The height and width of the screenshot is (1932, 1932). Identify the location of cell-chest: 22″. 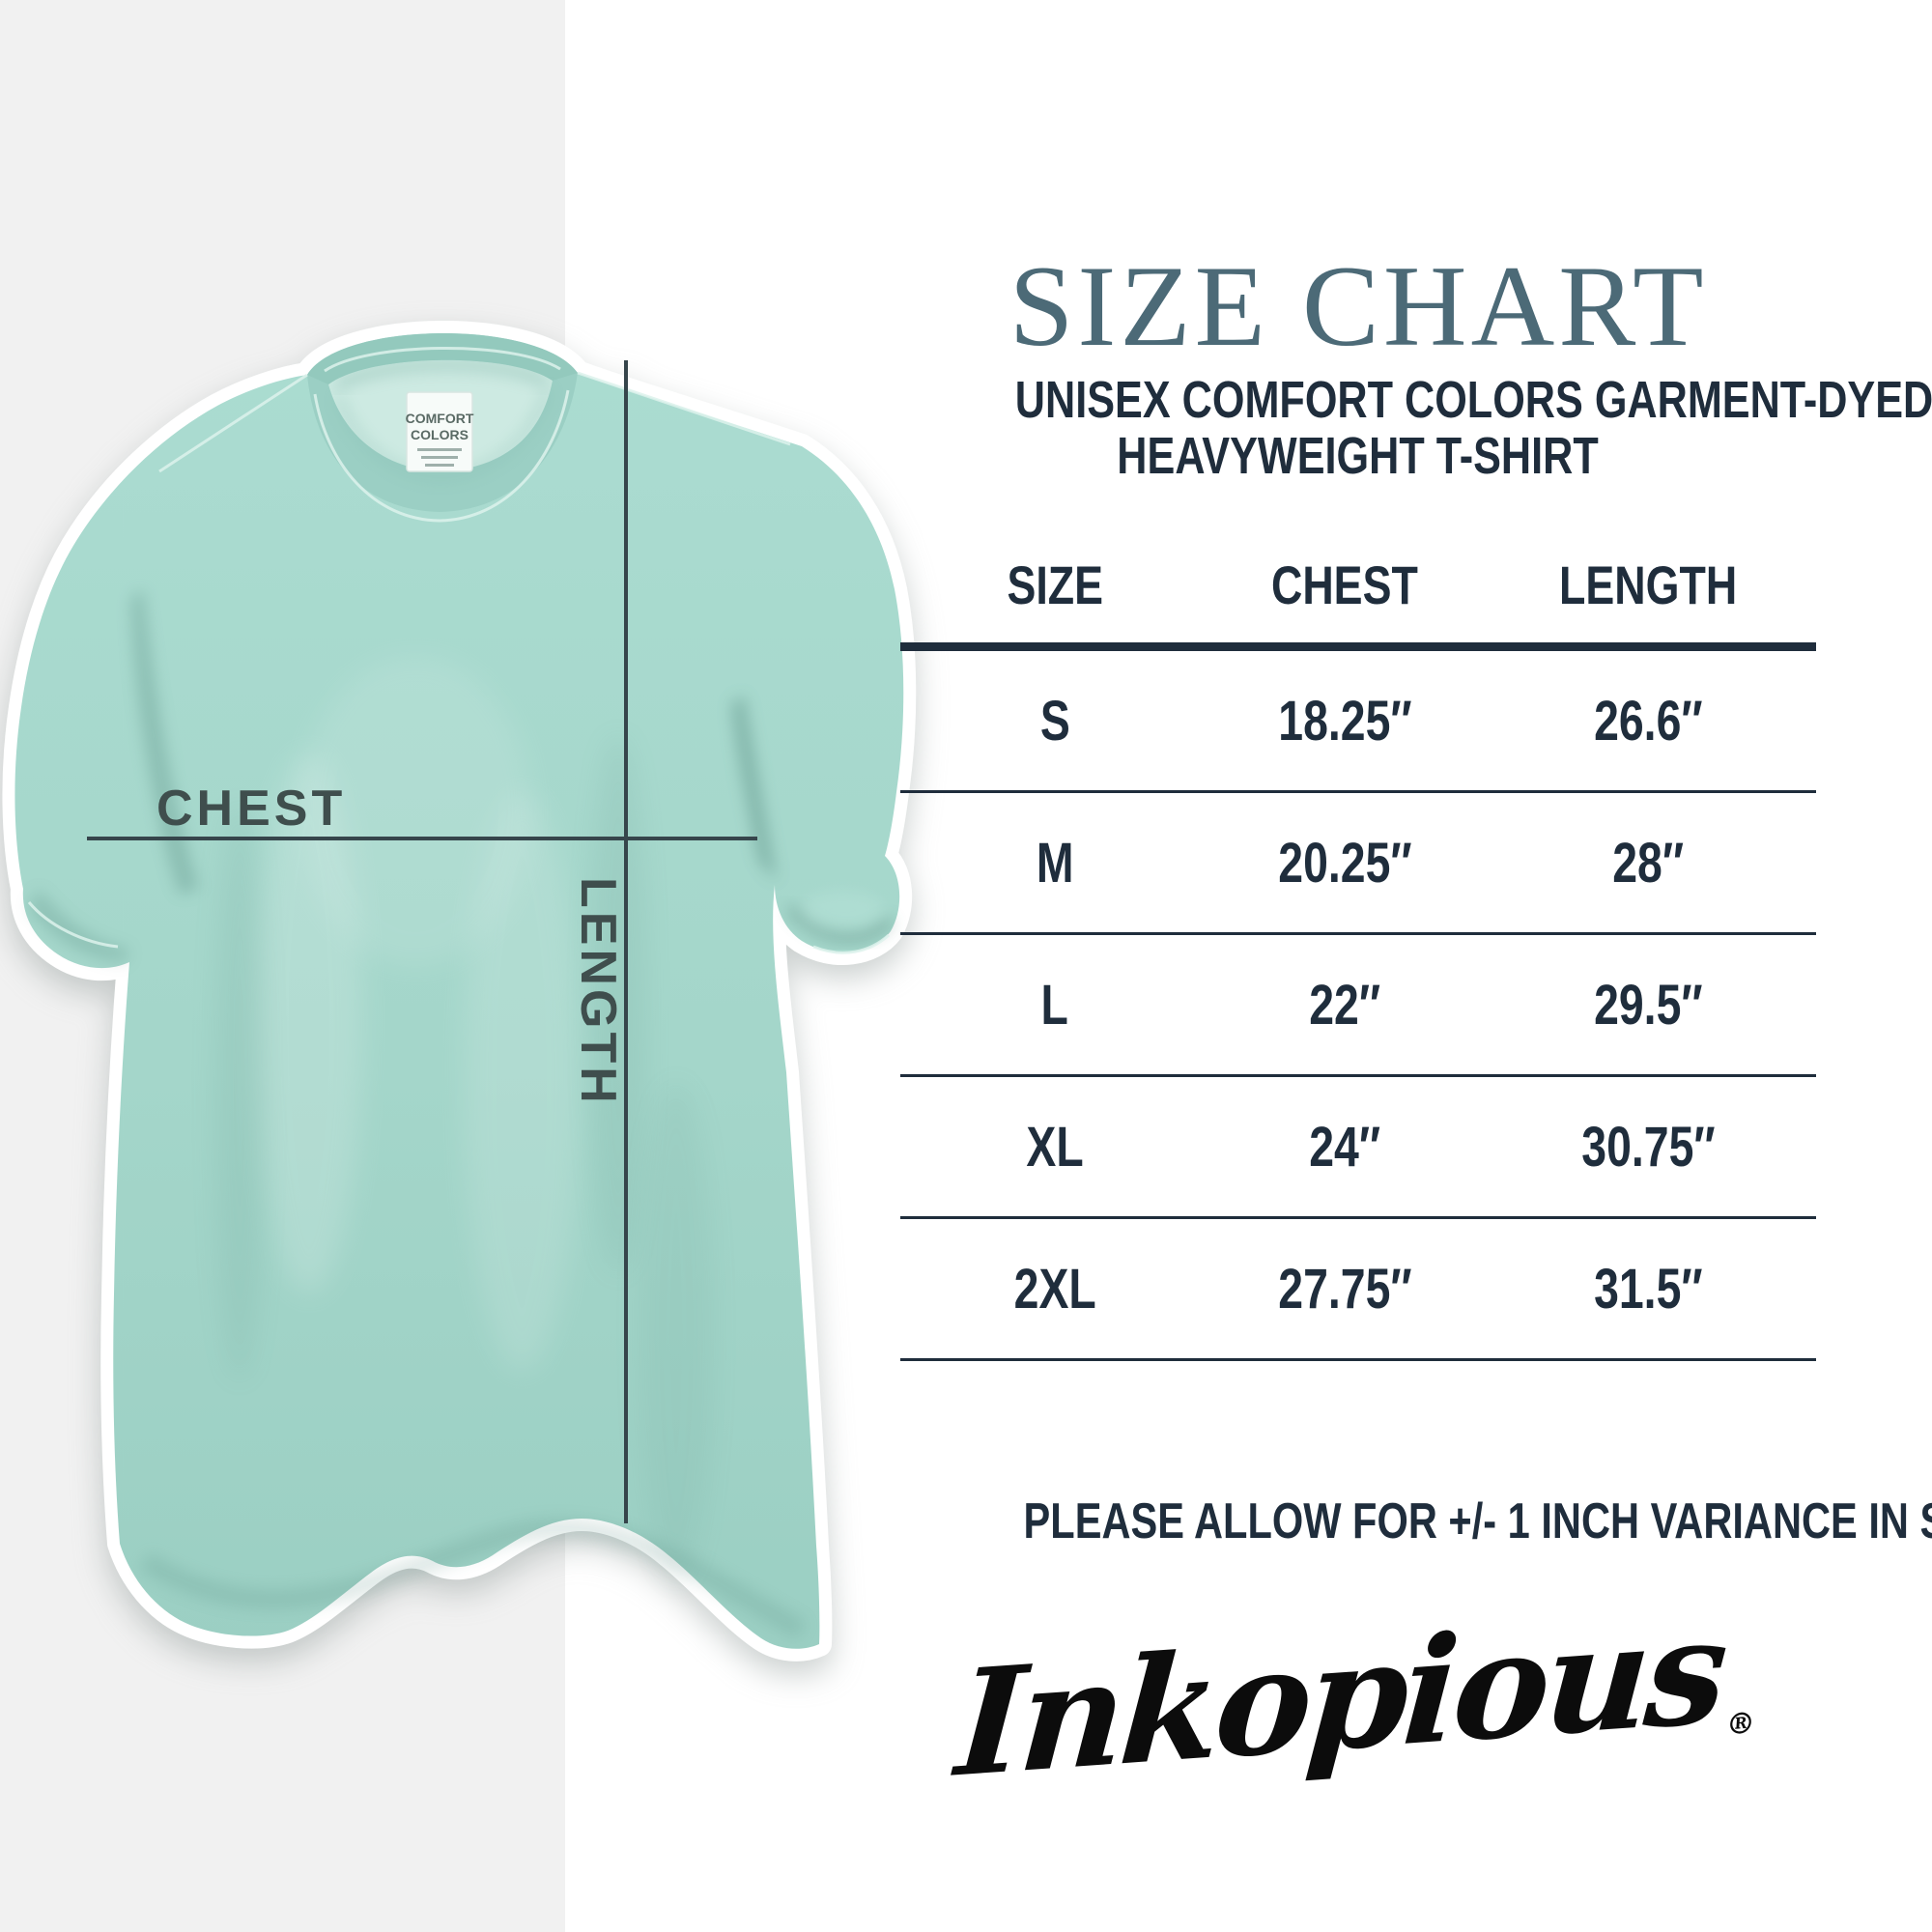
(1344, 1005).